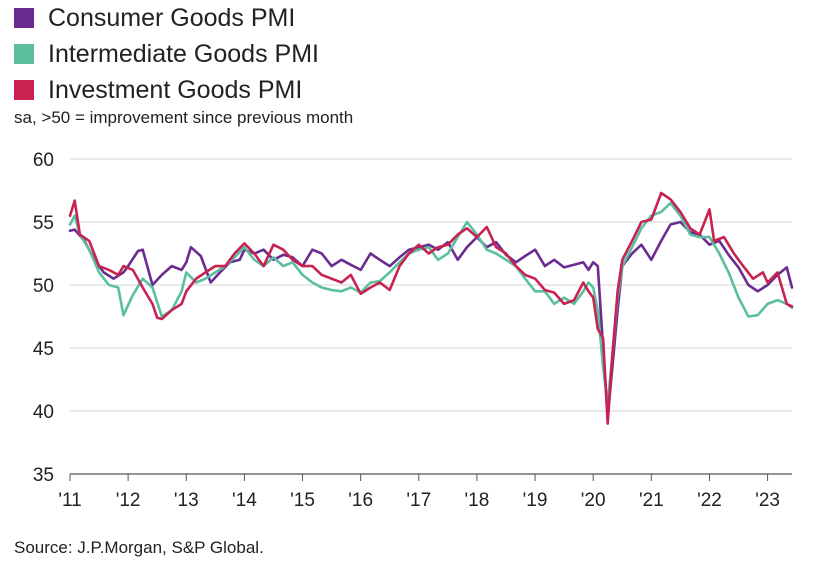 The image size is (839, 578). Describe the element at coordinates (244, 500) in the screenshot. I see `x-tick-label-3: '14` at that location.